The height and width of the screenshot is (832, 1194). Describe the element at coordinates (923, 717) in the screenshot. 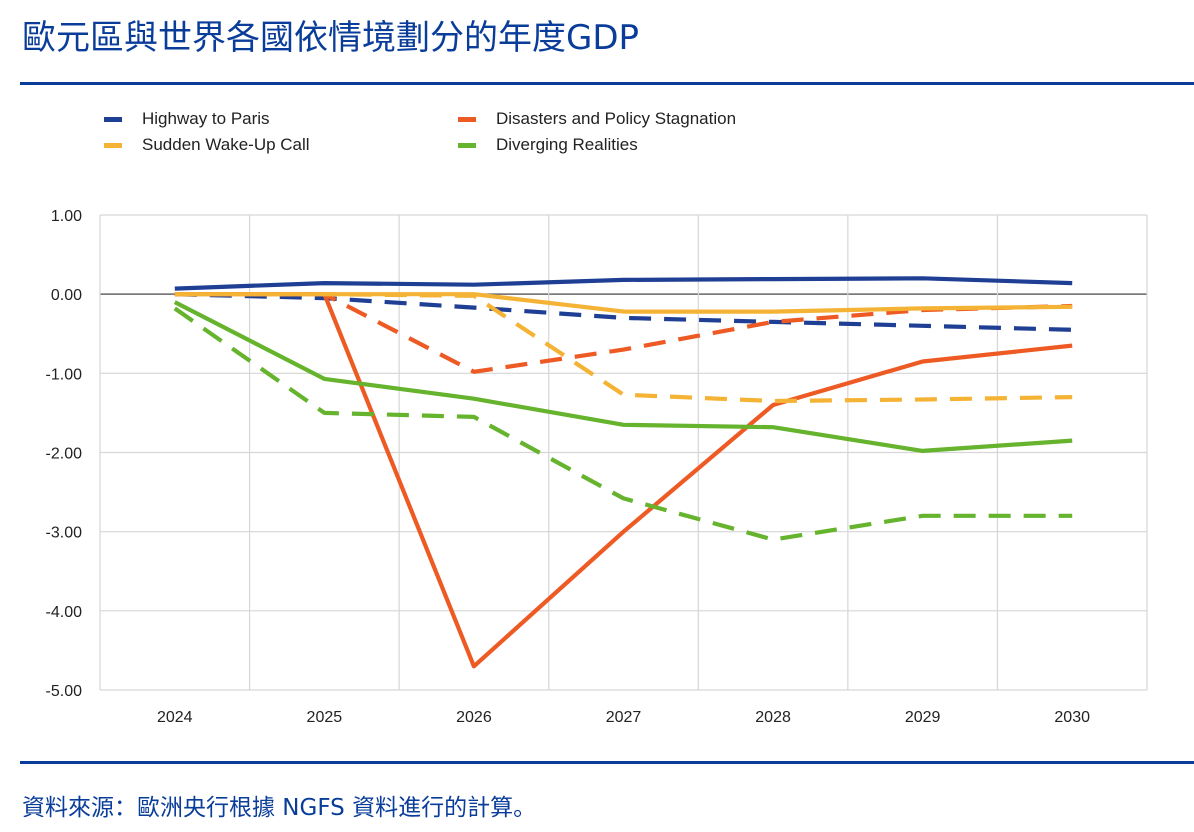

I see `x-tick-label: 2029` at that location.